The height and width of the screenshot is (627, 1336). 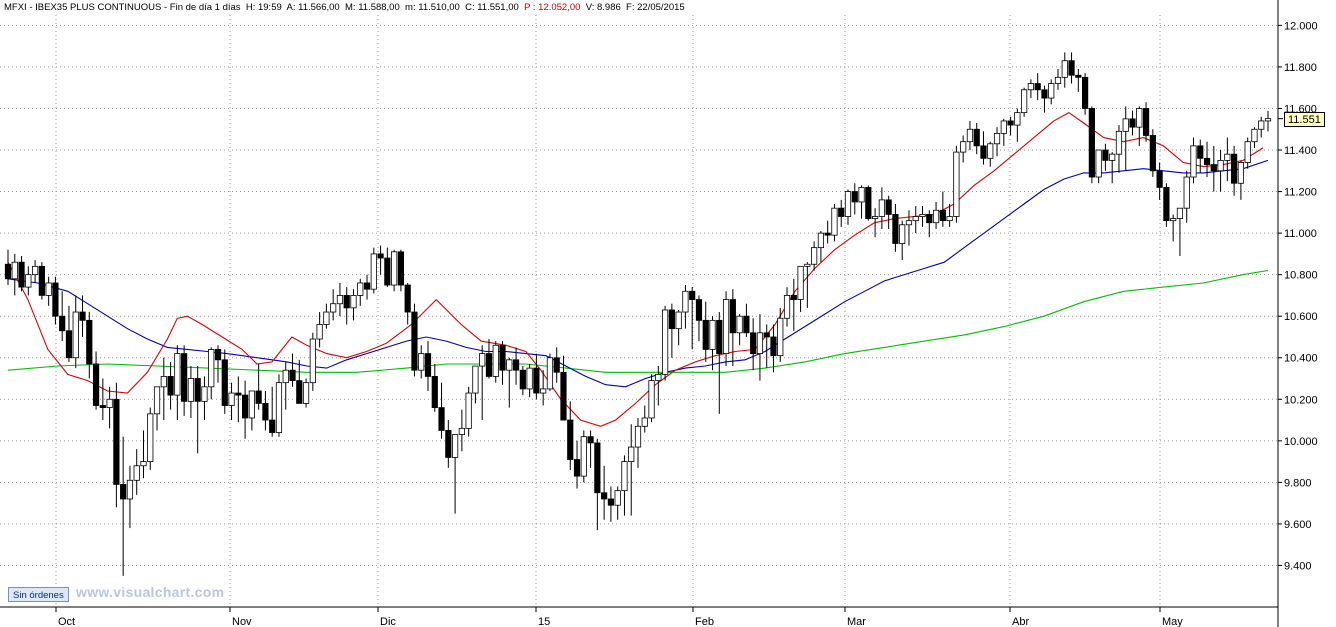 I want to click on y-tick-label: 12.000, so click(x=1301, y=26).